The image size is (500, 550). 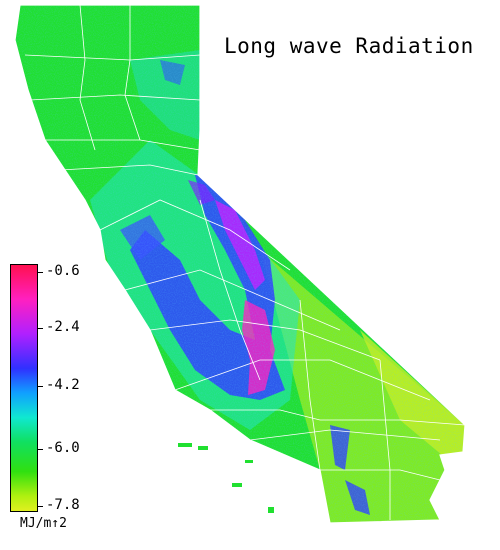 What do you see at coordinates (349, 46) in the screenshot?
I see `map-title: Long wave Radiation` at bounding box center [349, 46].